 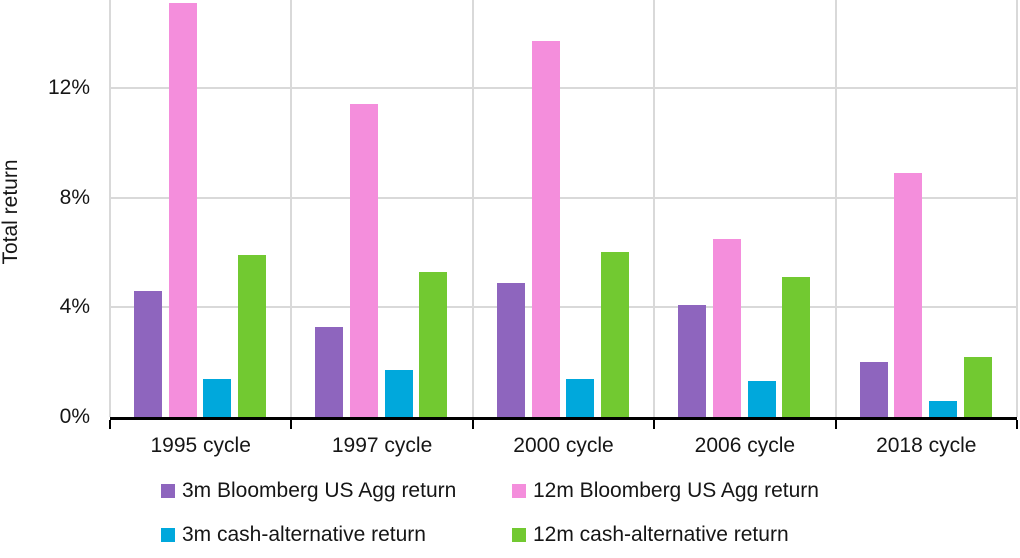 I want to click on legend-item: 12m Bloomberg US Agg return, so click(x=665, y=491).